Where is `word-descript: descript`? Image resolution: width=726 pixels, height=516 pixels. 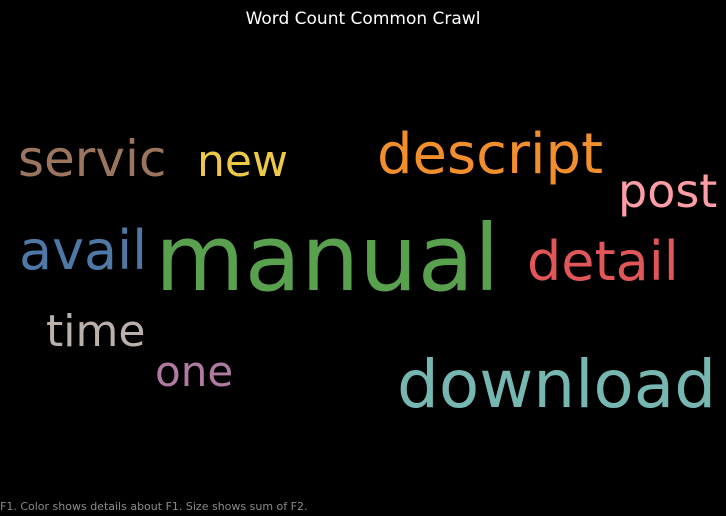
word-descript: descript is located at coordinates (490, 154).